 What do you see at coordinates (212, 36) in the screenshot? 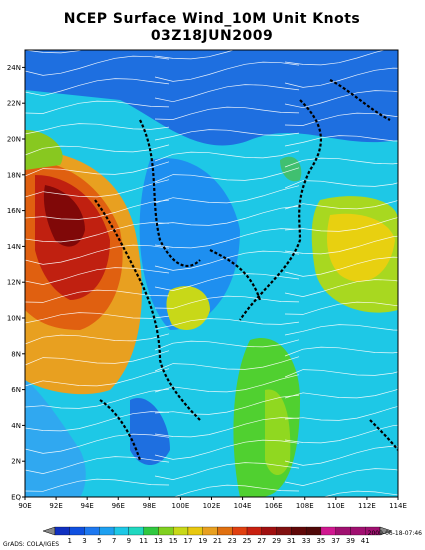
I see `subtitle: 03Z18JUN2009` at bounding box center [212, 36].